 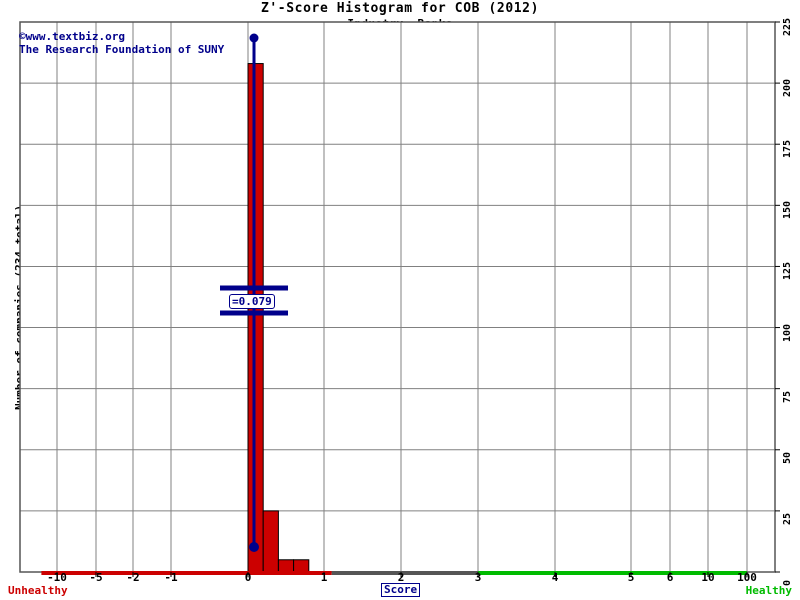 What do you see at coordinates (324, 577) in the screenshot?
I see `x-tick-label: 1` at bounding box center [324, 577].